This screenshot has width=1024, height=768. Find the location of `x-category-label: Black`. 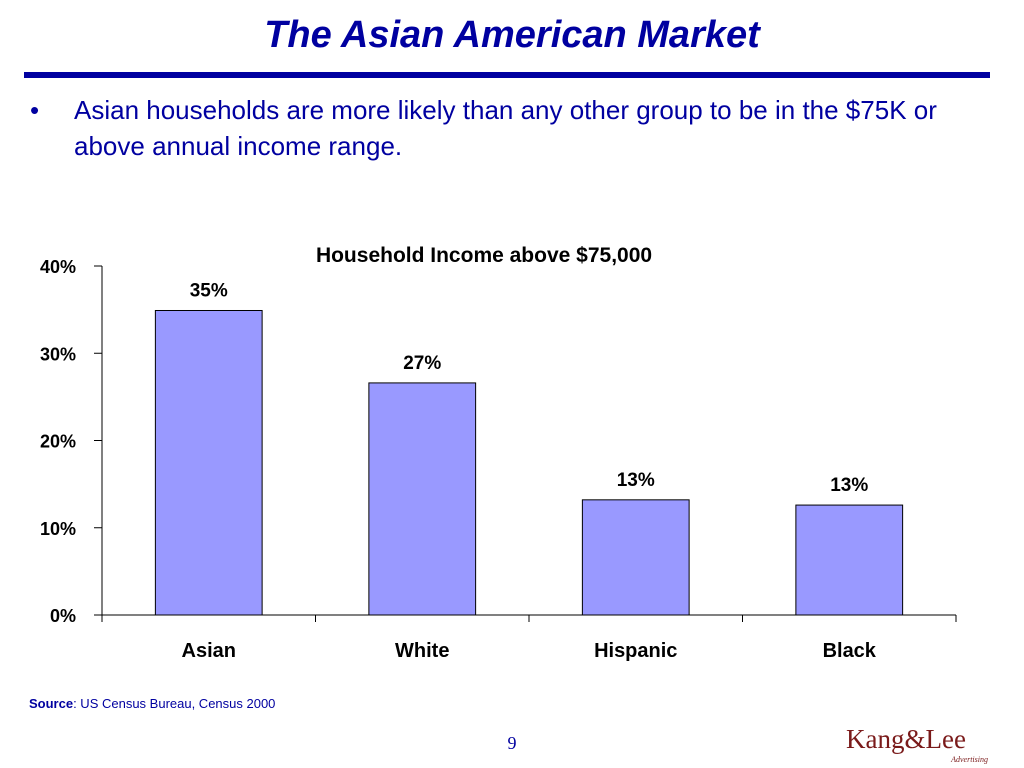

x-category-label: Black is located at coordinates (850, 651).